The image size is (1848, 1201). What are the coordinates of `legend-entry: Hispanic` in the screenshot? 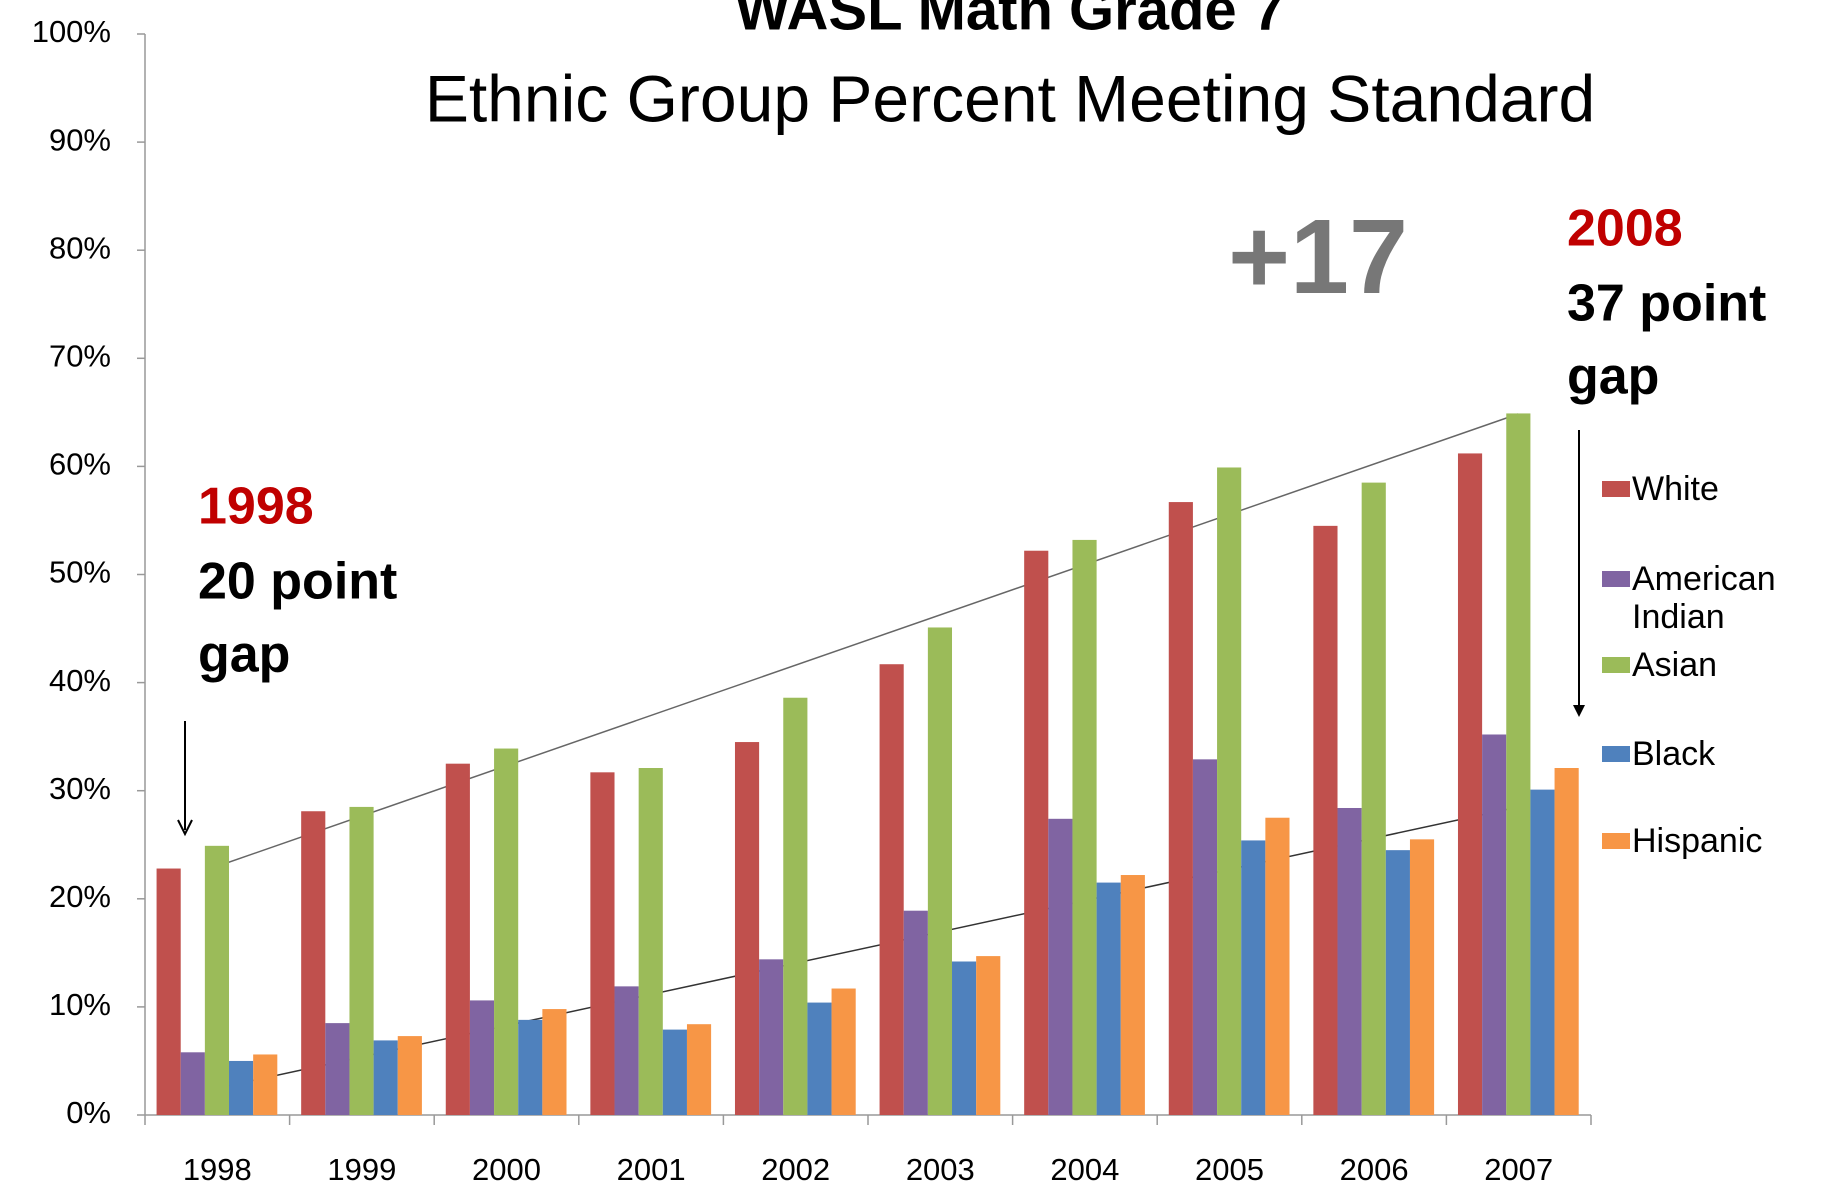 It's located at (1717, 841).